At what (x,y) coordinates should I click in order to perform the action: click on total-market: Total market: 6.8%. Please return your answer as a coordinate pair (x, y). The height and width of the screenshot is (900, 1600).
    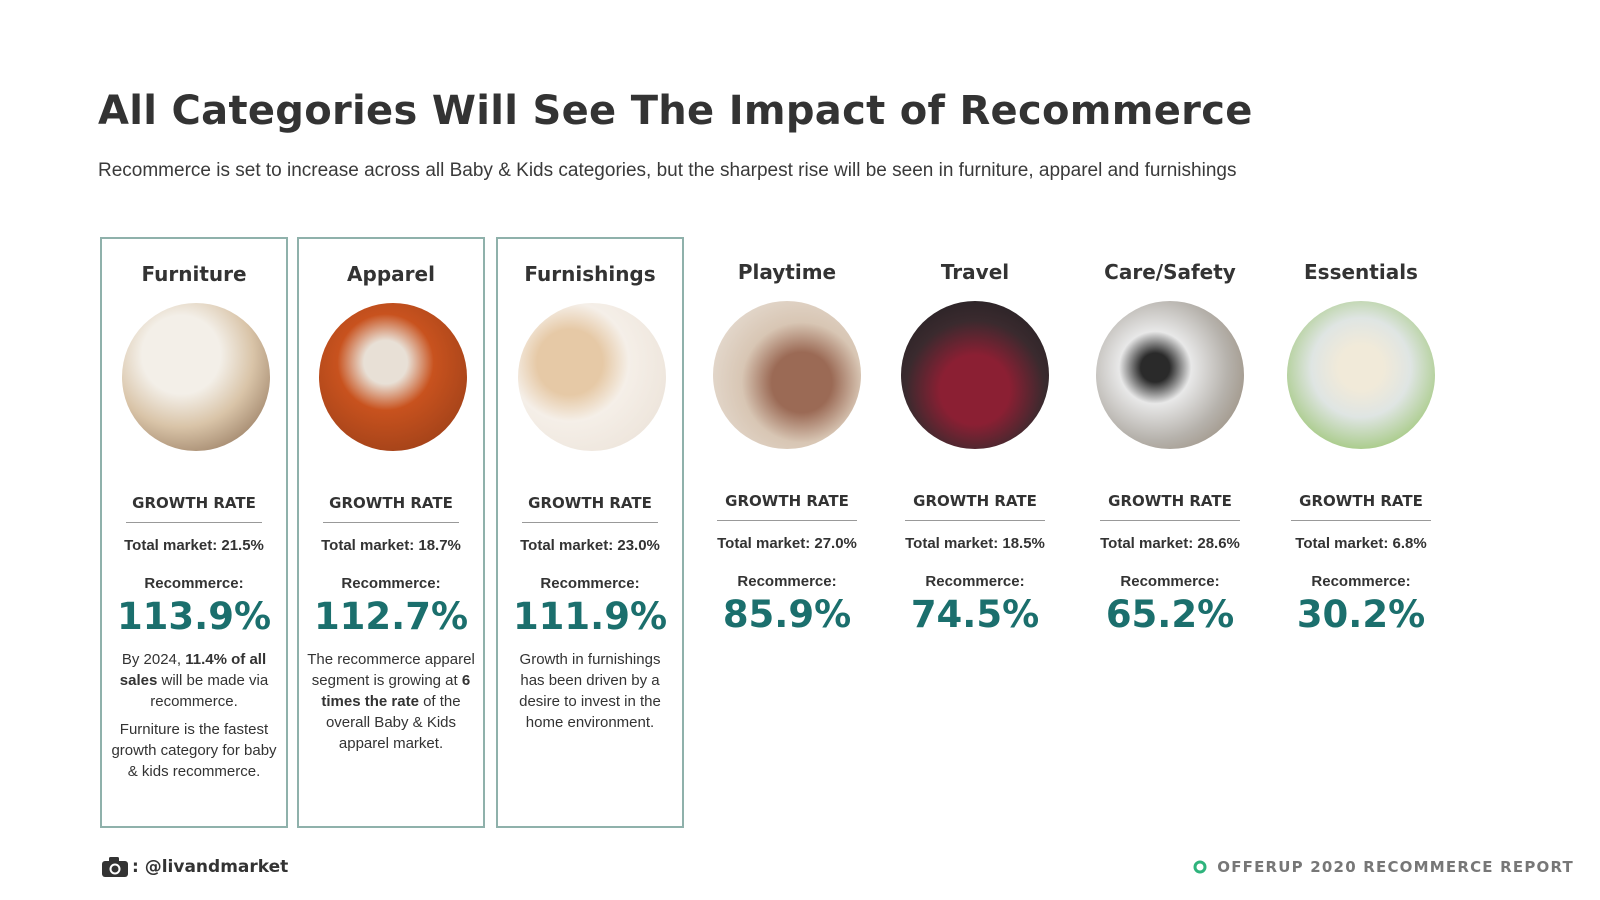
    Looking at the image, I should click on (1361, 543).